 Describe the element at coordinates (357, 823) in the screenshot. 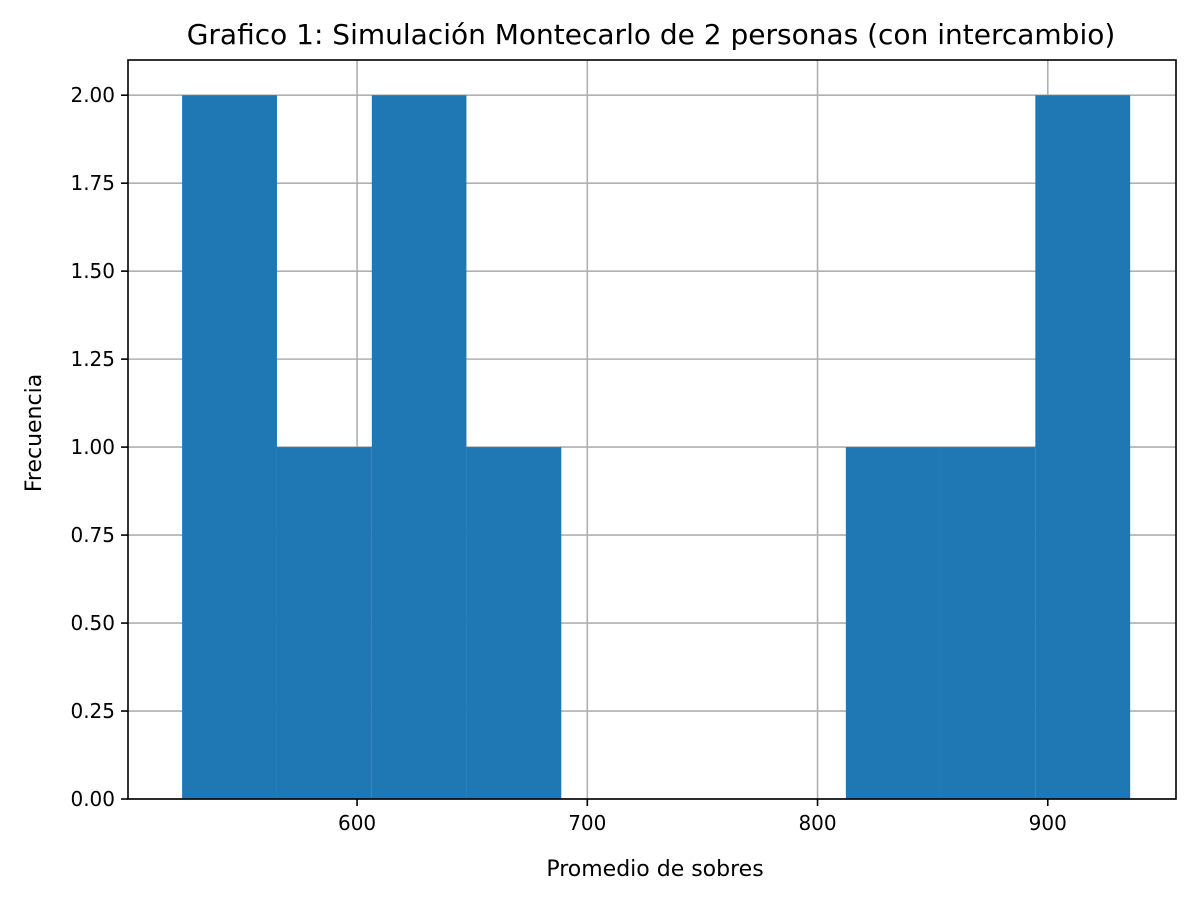

I see `x-tick-label: 600` at that location.